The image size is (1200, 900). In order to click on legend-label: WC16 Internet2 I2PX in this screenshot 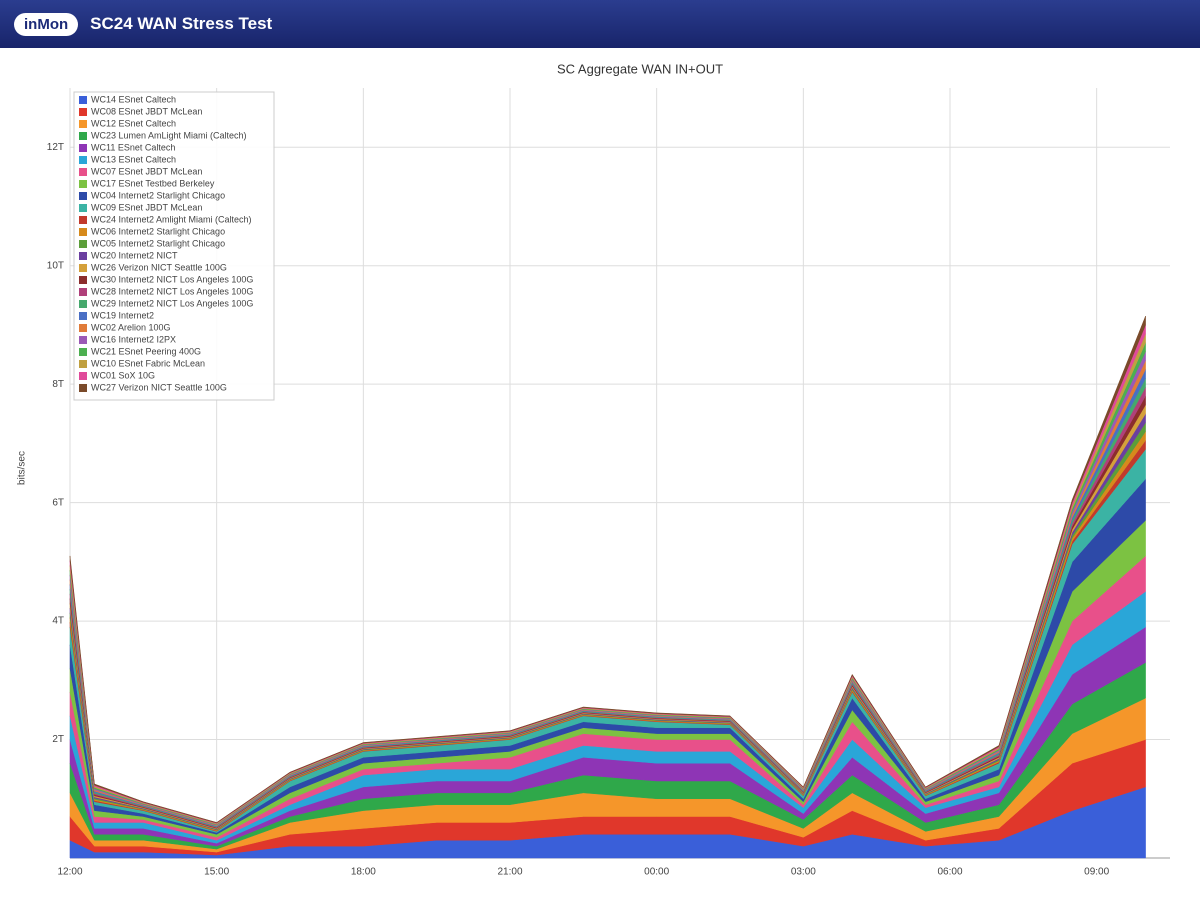, I will do `click(133, 339)`.